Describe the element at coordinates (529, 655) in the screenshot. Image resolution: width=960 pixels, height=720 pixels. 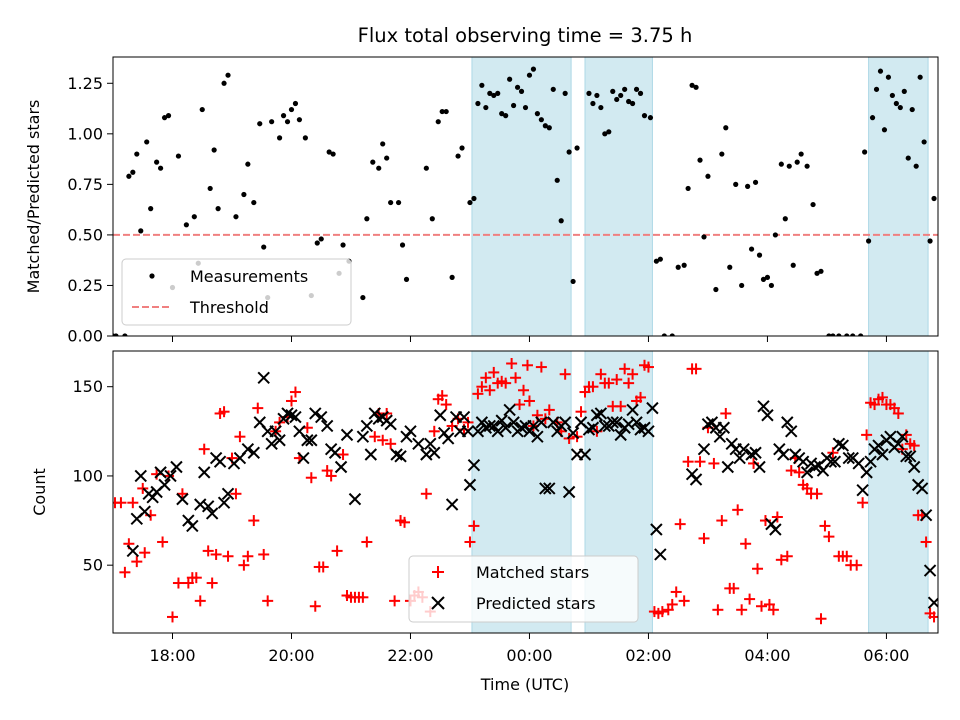
I see `x-tick-label: 00:00` at that location.